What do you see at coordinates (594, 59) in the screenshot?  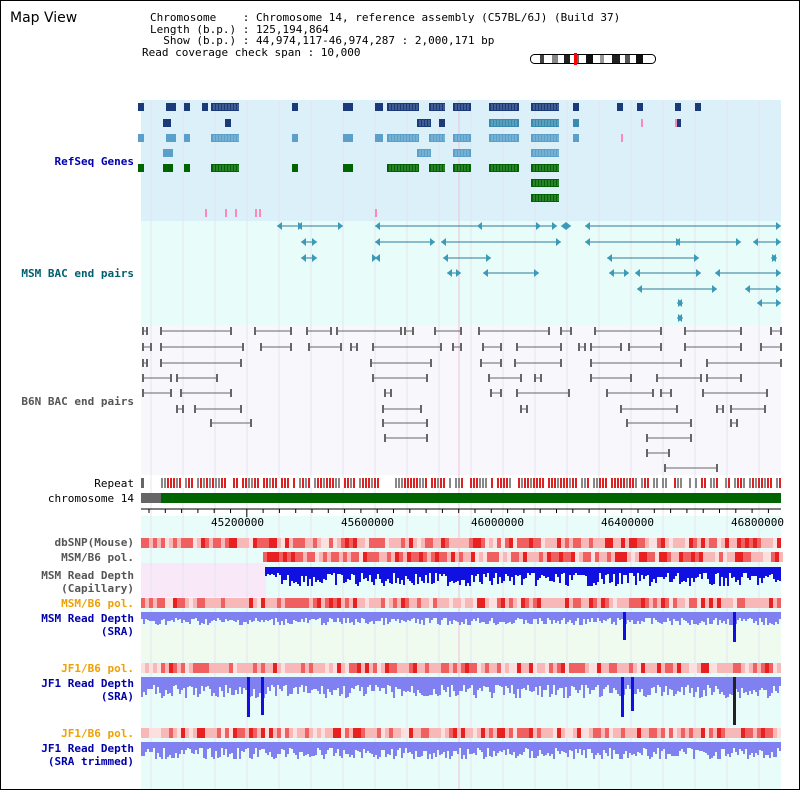 I see `chromosome-ideogram` at bounding box center [594, 59].